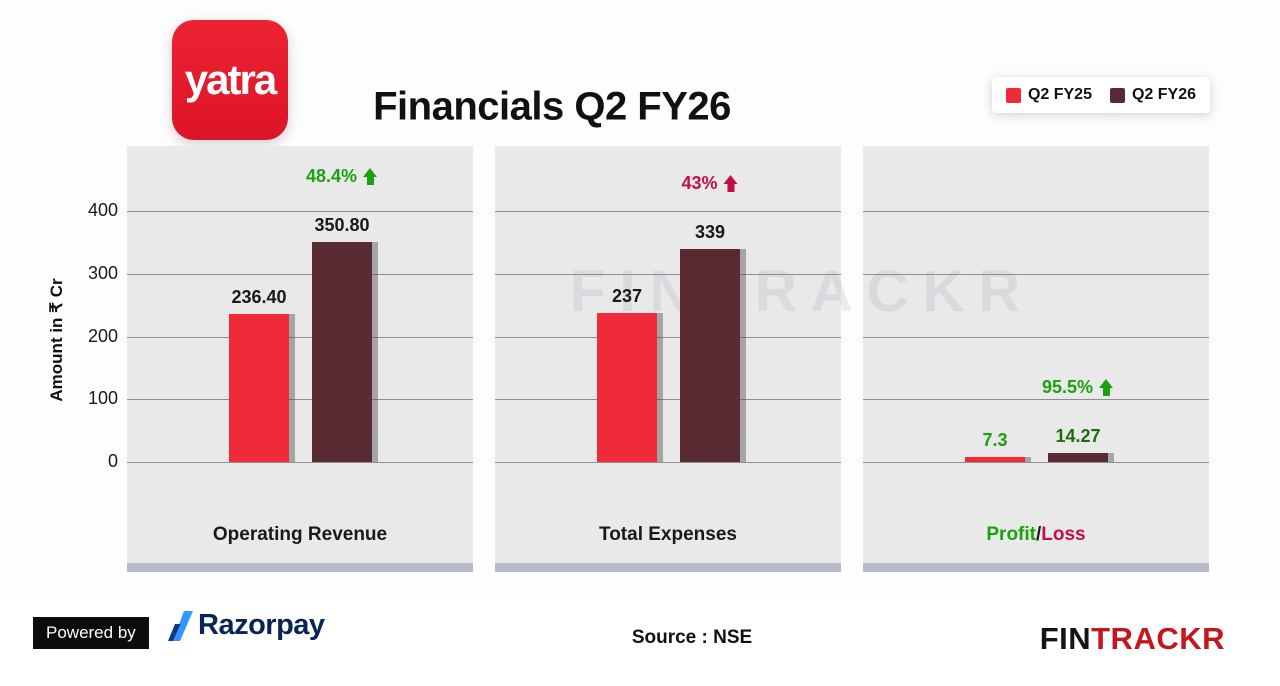 Image resolution: width=1280 pixels, height=686 pixels. I want to click on bar-value-label: 339, so click(710, 232).